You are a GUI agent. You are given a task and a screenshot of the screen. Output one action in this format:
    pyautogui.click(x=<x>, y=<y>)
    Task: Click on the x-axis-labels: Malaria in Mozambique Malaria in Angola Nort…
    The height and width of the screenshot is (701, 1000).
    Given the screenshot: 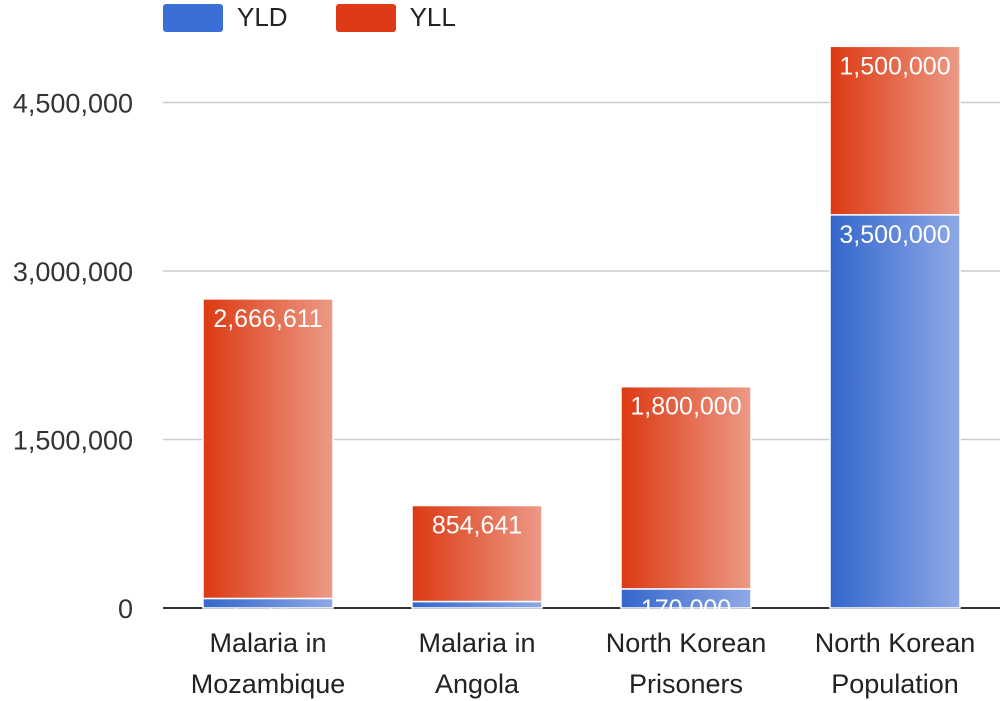 What is the action you would take?
    pyautogui.click(x=583, y=663)
    